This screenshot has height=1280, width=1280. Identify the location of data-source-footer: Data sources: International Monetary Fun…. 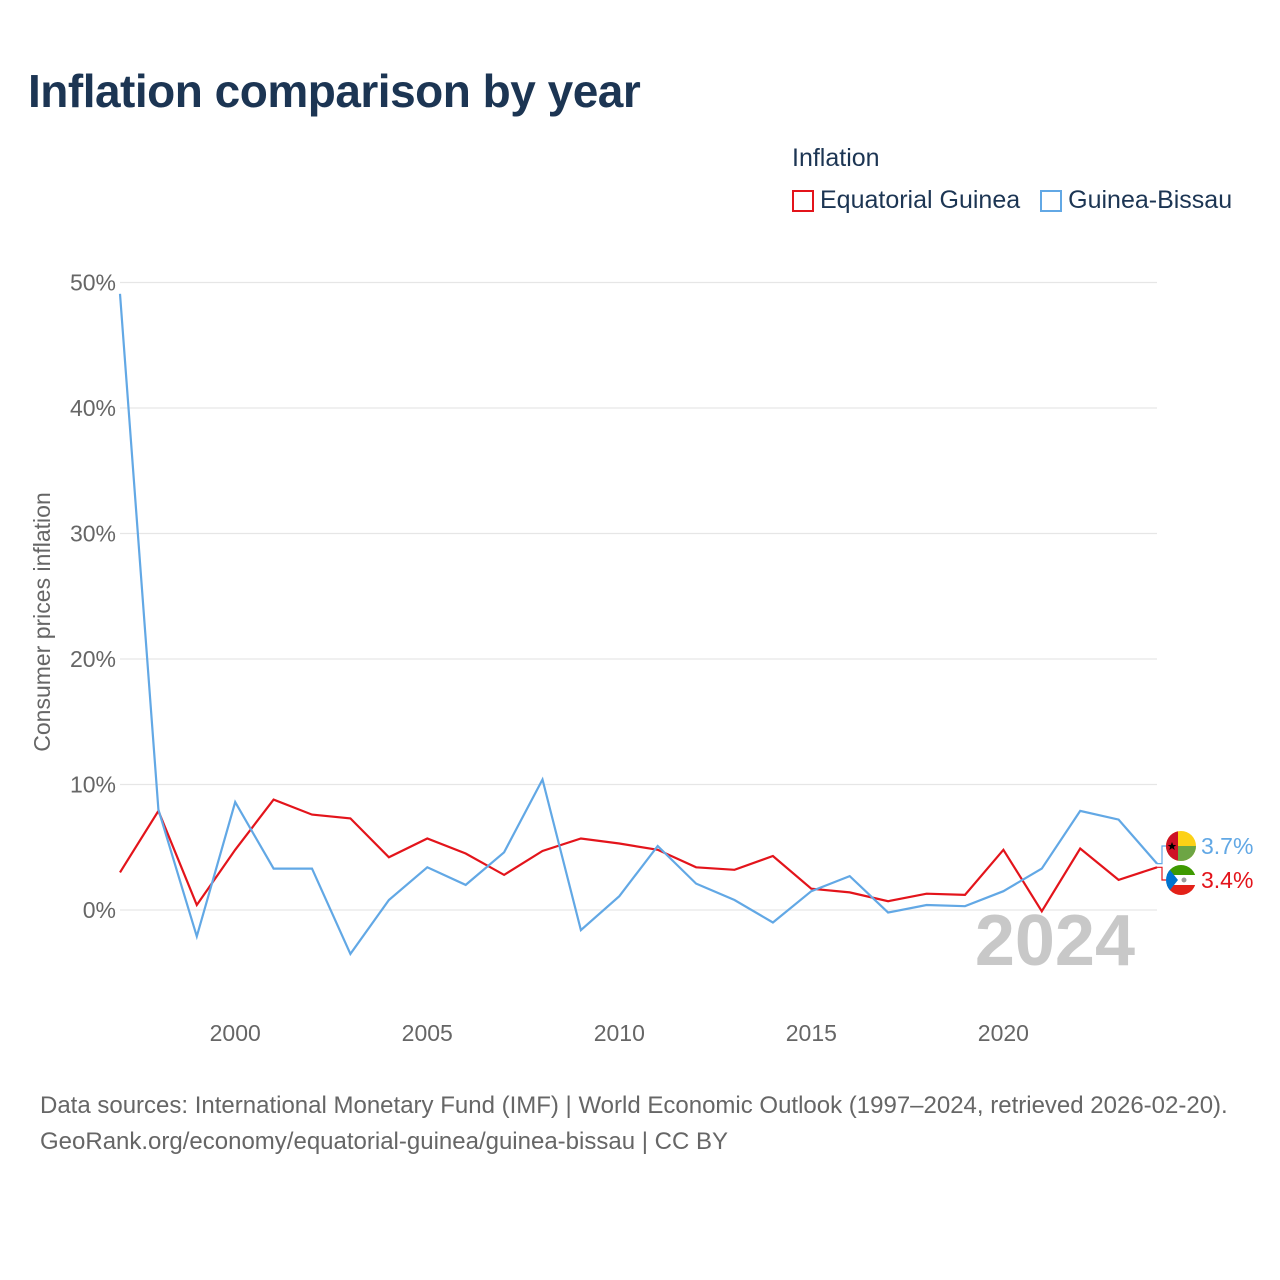
(645, 1124).